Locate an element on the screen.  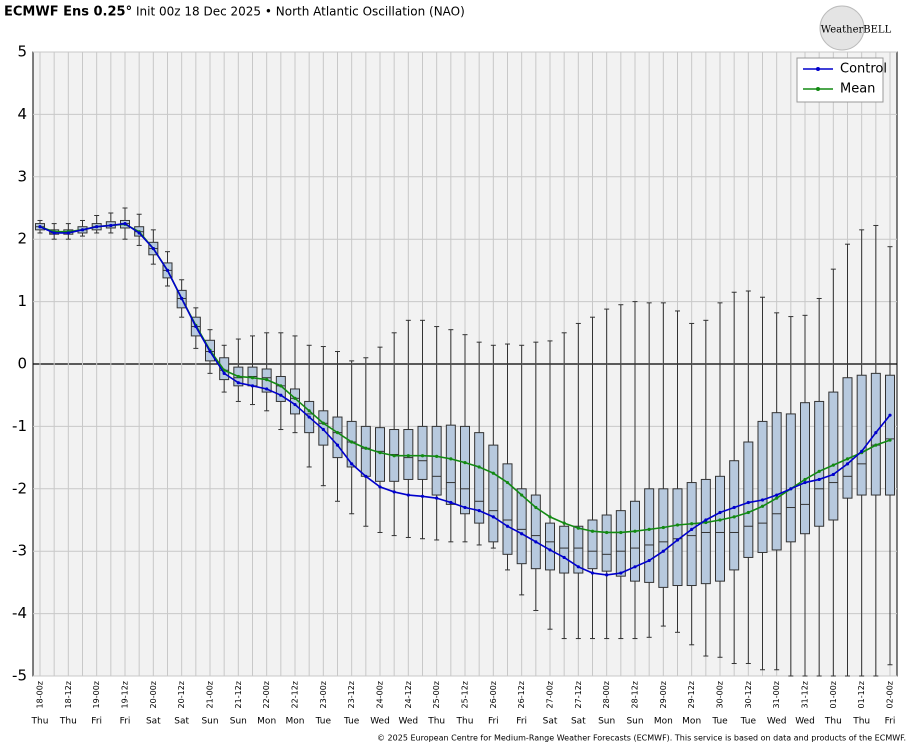
y-tick-label: 1 is located at coordinates (22, 301).